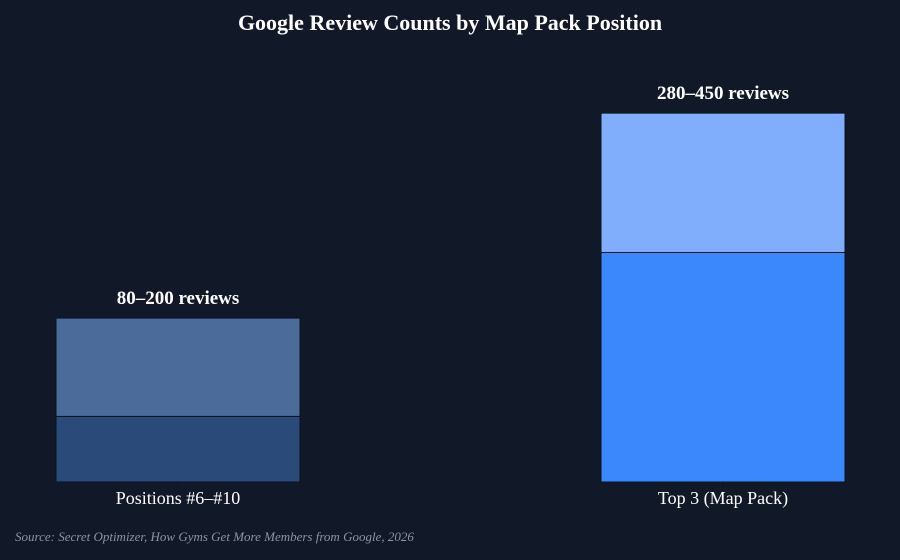 Image resolution: width=900 pixels, height=560 pixels. Describe the element at coordinates (723, 93) in the screenshot. I see `bar-range-label: 280–450 reviews` at that location.